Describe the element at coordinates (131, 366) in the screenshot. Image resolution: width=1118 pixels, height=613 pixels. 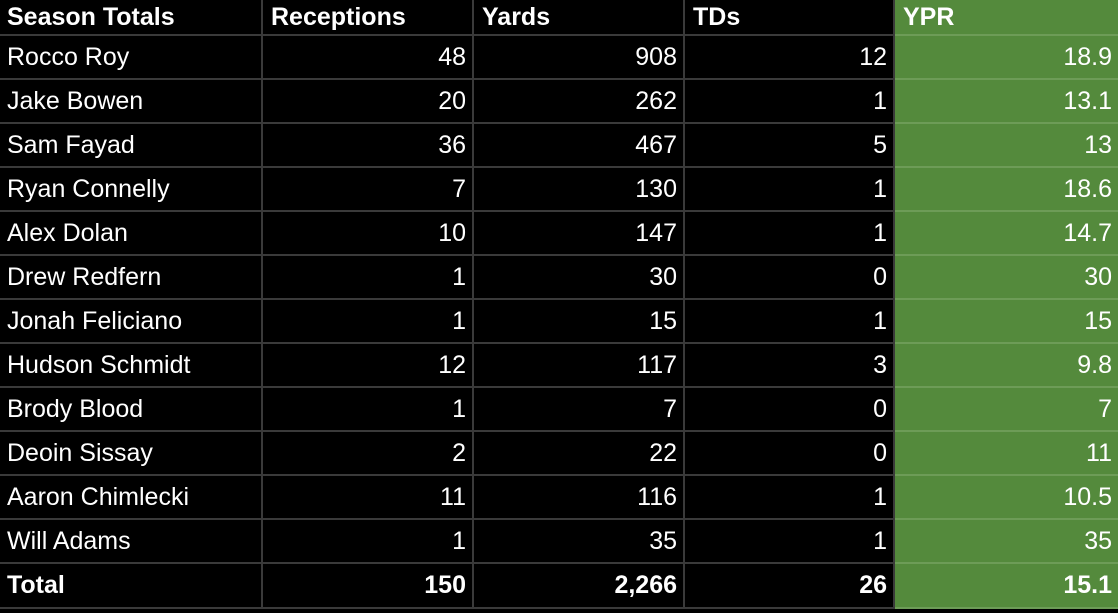
I see `name-cell: Hudson Schmidt` at that location.